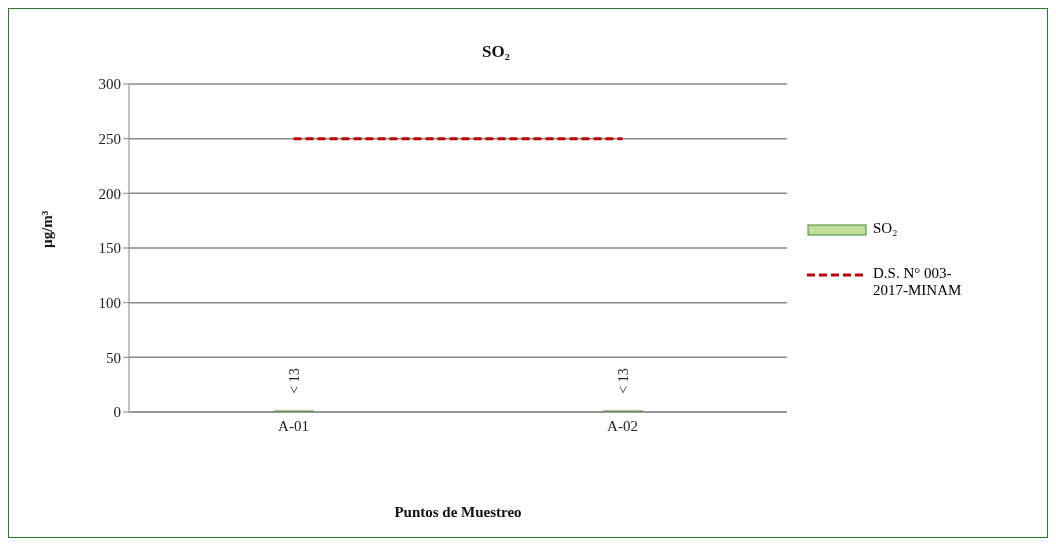  Describe the element at coordinates (47, 229) in the screenshot. I see `y-axis-title: µg/m³` at that location.